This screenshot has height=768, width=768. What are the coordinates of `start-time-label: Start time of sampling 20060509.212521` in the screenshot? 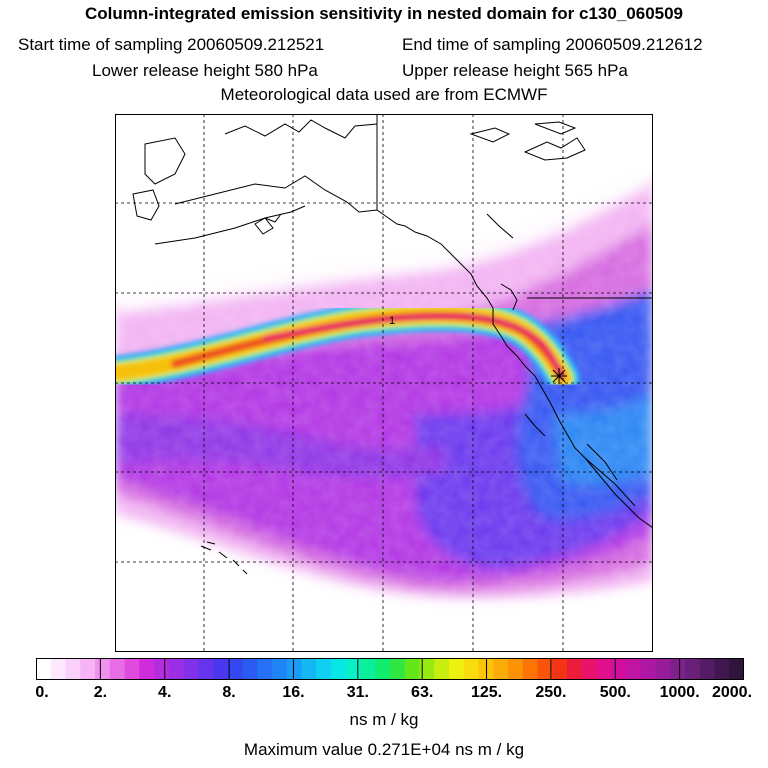 It's located at (171, 44).